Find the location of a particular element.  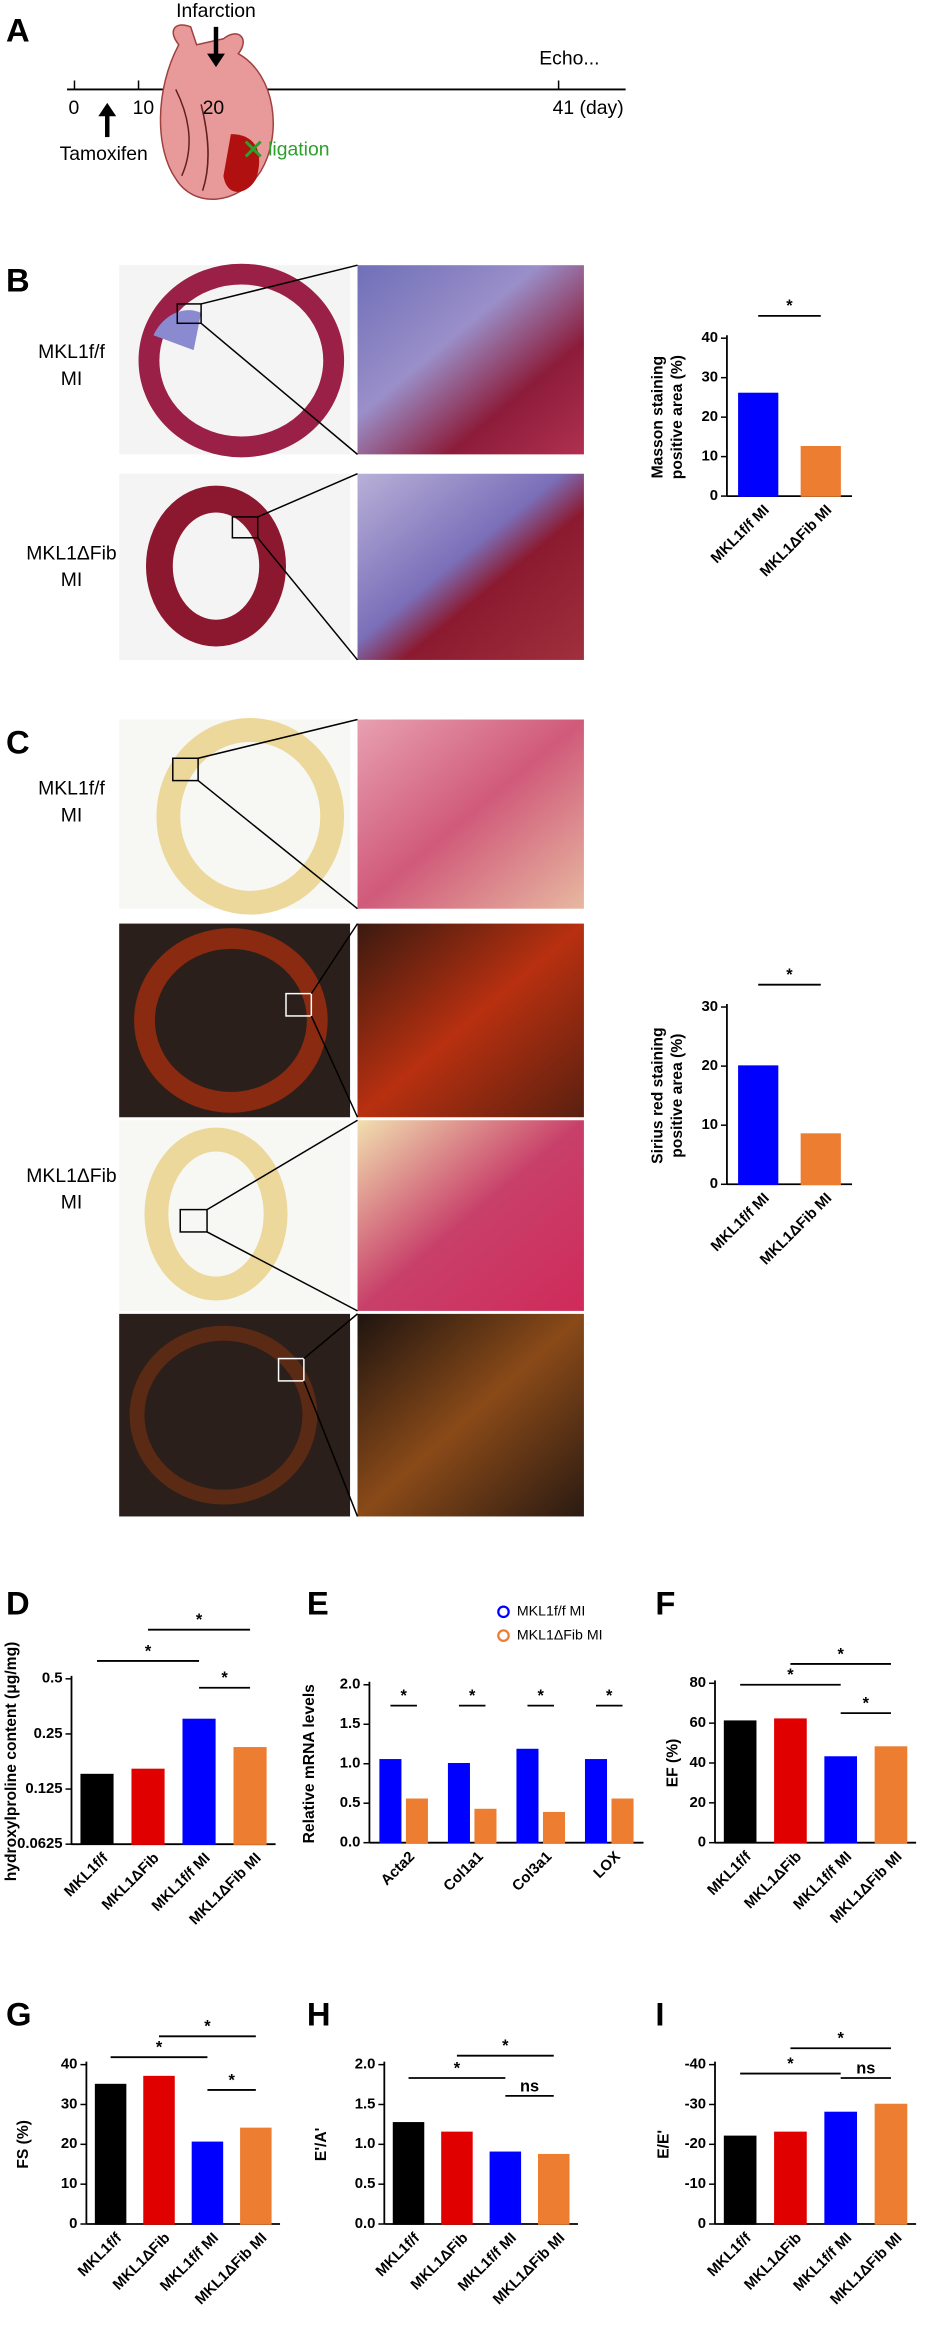

y-tick-label: -40 is located at coordinates (696, 2065).